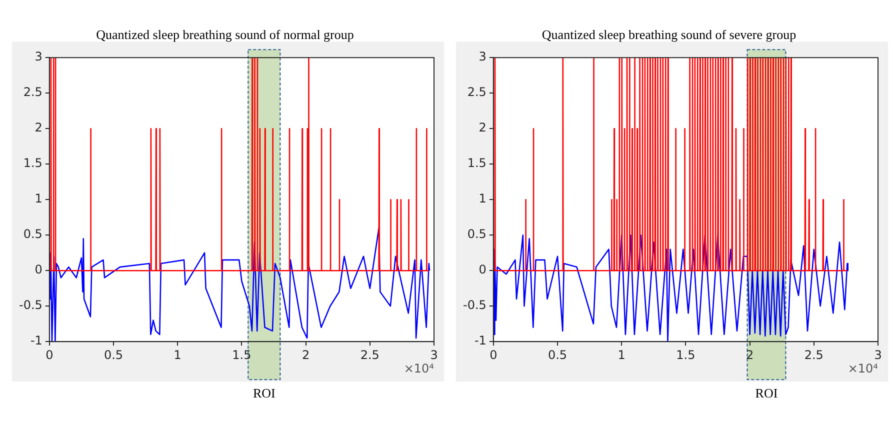  Describe the element at coordinates (225, 34) in the screenshot. I see `chart-title: Quantized sleep breathing sound of normal group` at that location.